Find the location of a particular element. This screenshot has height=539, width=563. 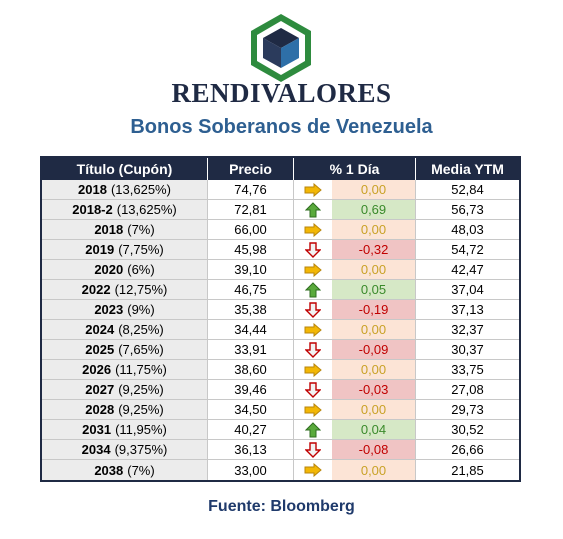

table-header: Título (Cupón) Precio % 1 Día Media YTM is located at coordinates (280, 169).